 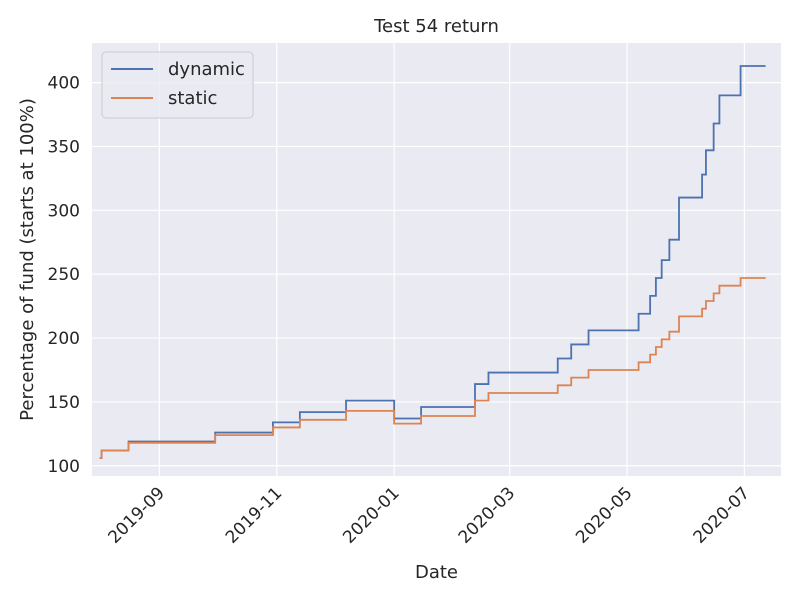 I want to click on x-tick-label: 2020-01, so click(x=371, y=515).